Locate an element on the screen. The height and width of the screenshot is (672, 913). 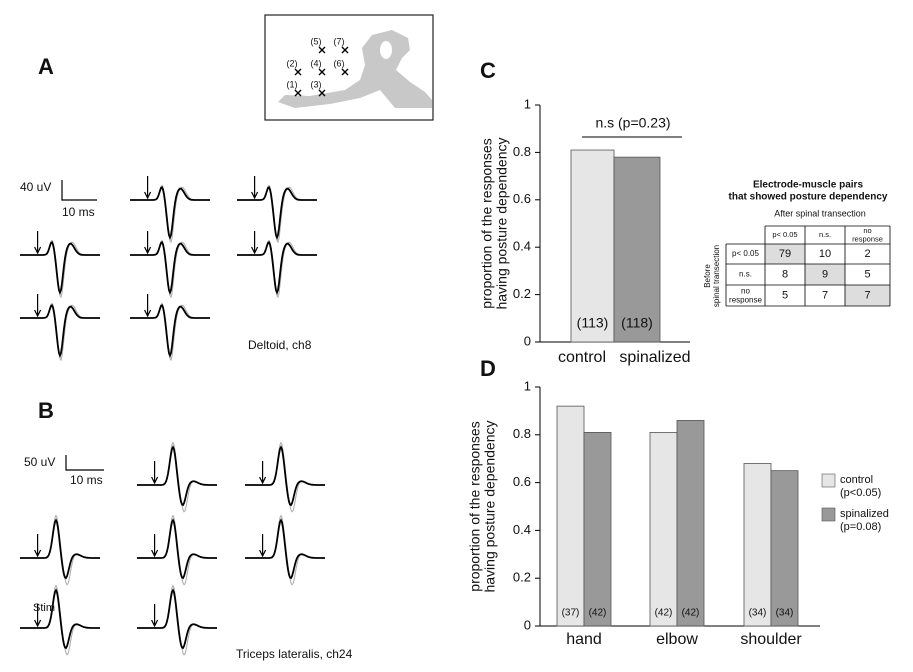
y-tick-label: 0.4 is located at coordinates (522, 529).